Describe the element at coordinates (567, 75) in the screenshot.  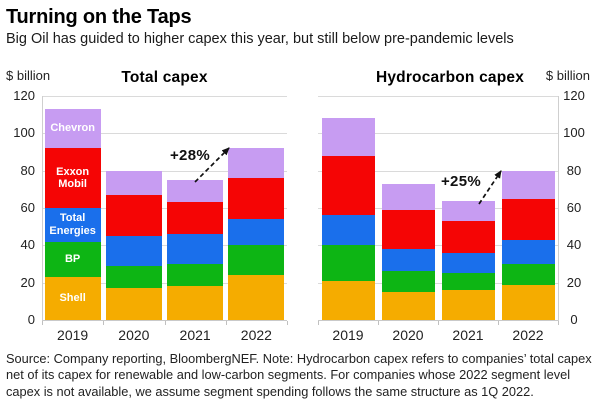
I see `y-axis-unit-right: $ billion` at that location.